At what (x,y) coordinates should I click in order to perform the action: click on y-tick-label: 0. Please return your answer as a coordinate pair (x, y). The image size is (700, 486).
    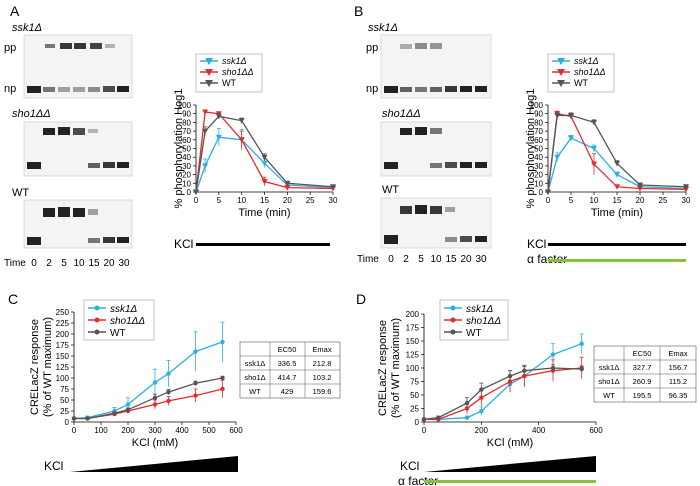
    Looking at the image, I should click on (417, 422).